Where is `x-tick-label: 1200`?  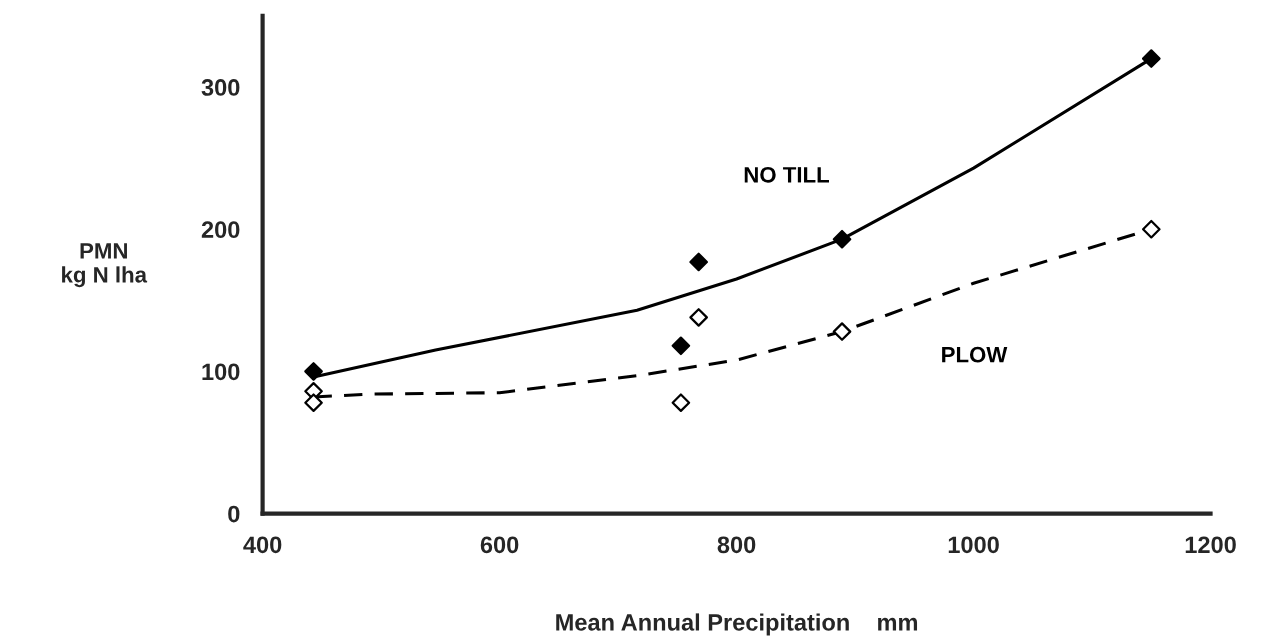 x-tick-label: 1200 is located at coordinates (1210, 545).